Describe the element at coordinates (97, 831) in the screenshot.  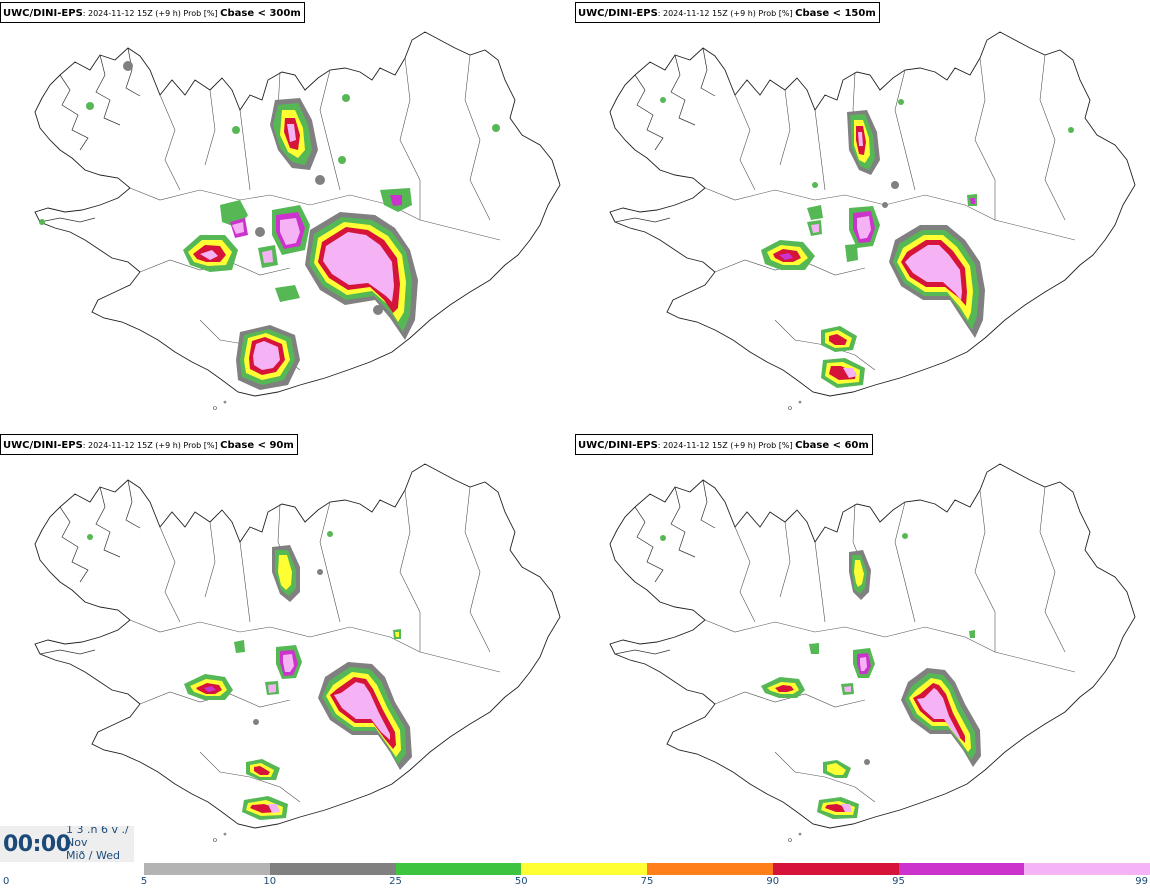
I see `valid-date-line1: 1 3 .n 6 v ./` at that location.